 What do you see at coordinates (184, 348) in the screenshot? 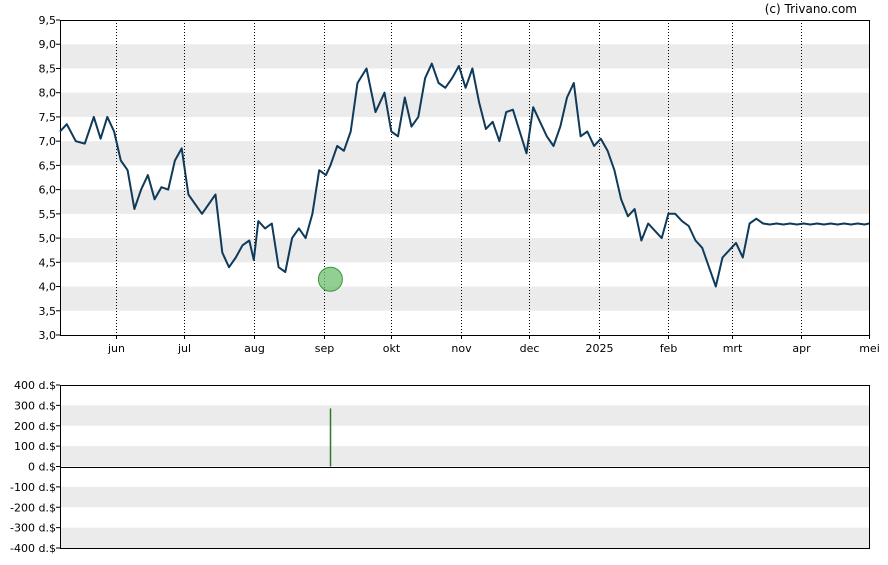
I see `price-x-tick-label: jul` at bounding box center [184, 348].